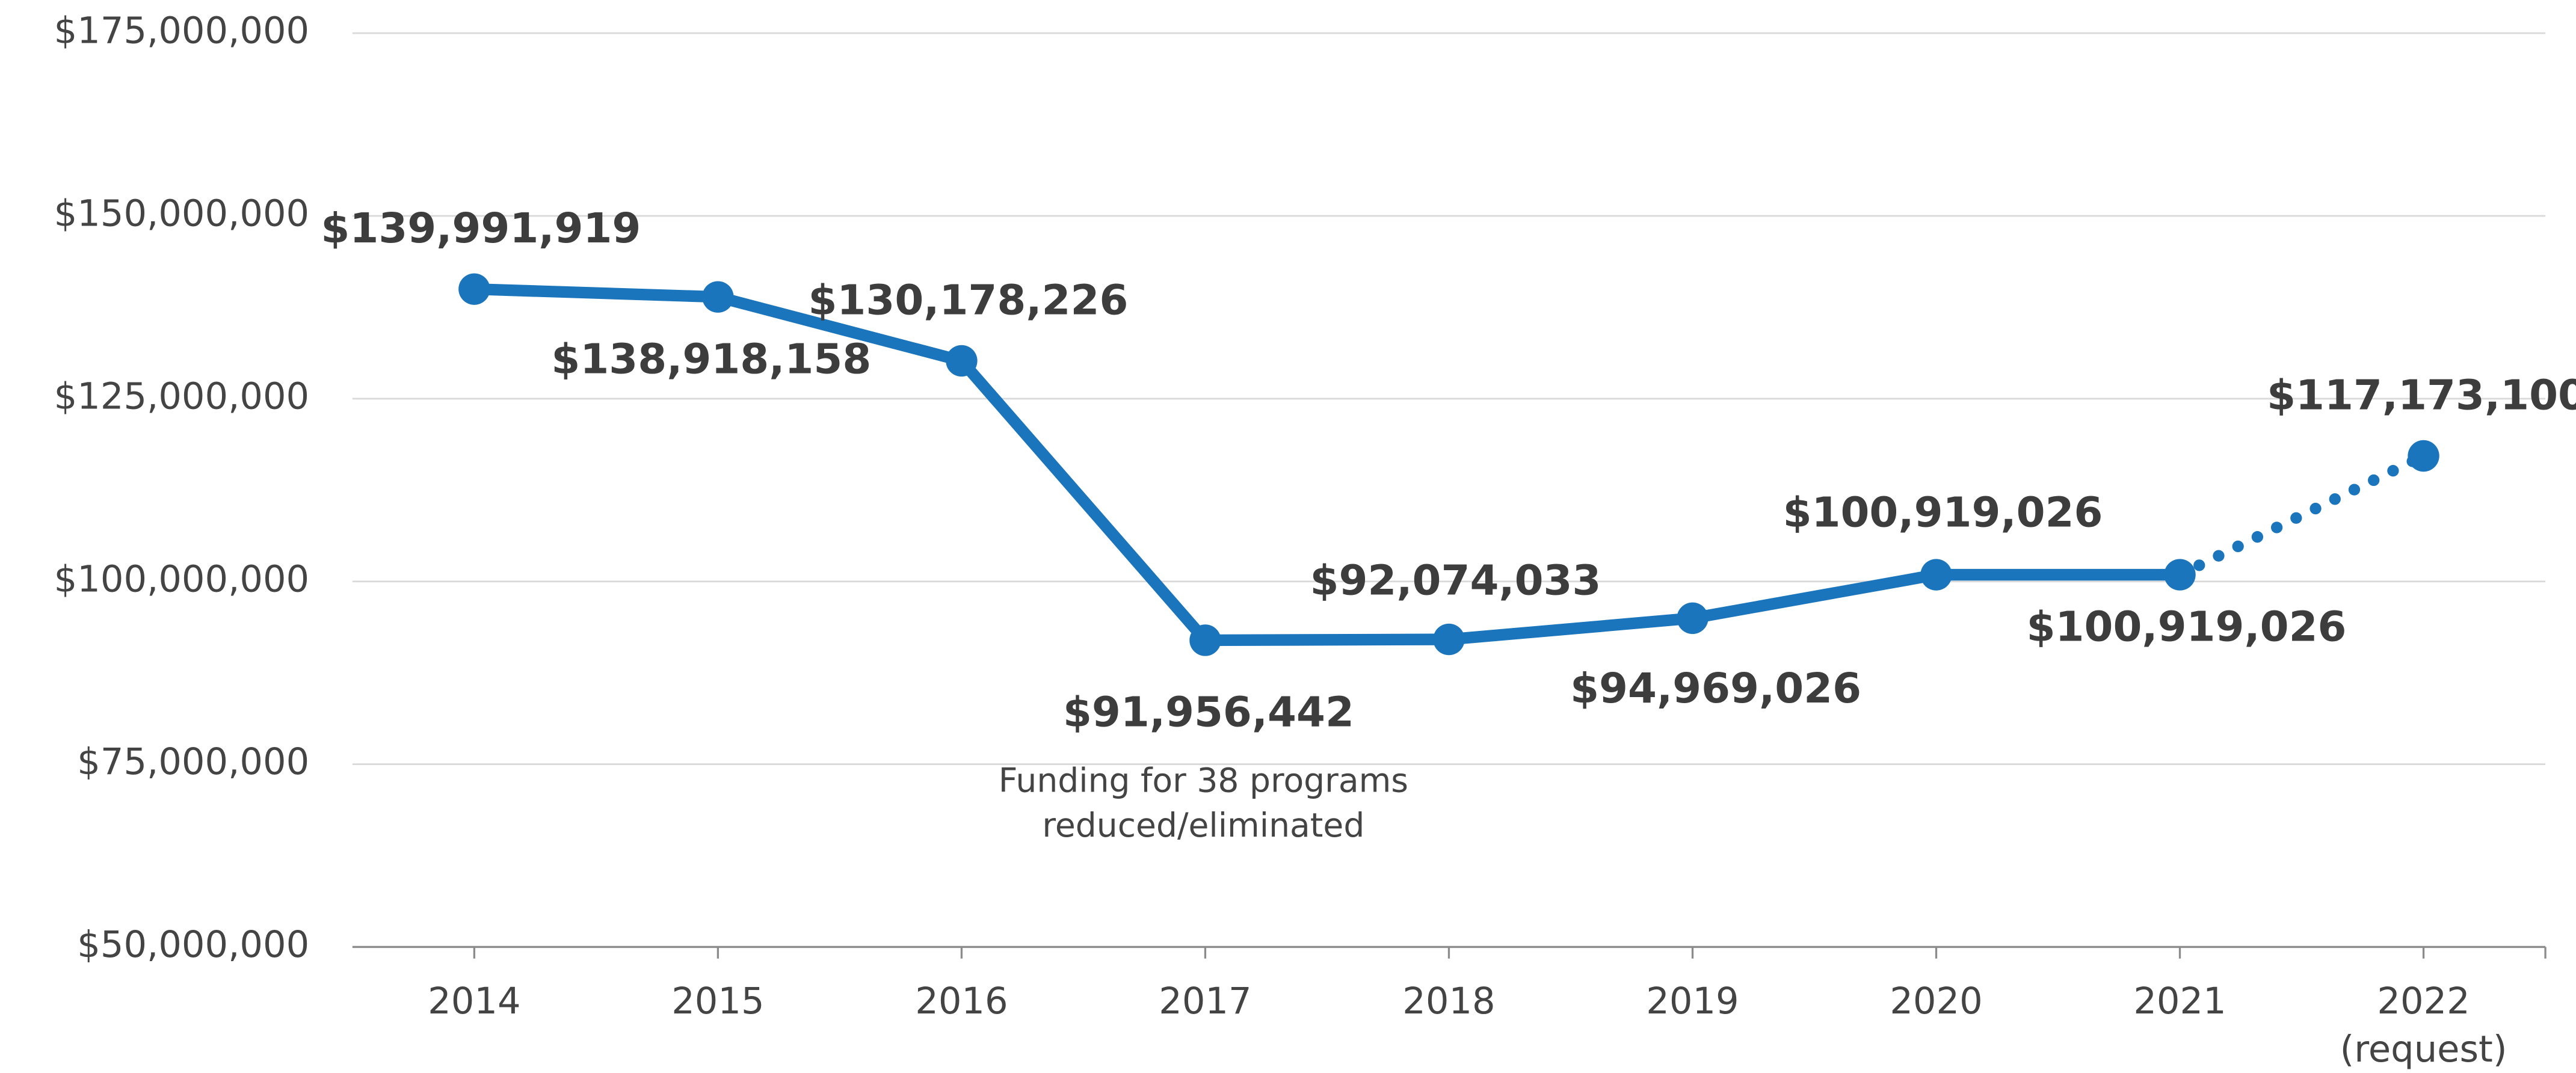  What do you see at coordinates (2423, 1049) in the screenshot?
I see `x-tick-label-line: (request)` at bounding box center [2423, 1049].